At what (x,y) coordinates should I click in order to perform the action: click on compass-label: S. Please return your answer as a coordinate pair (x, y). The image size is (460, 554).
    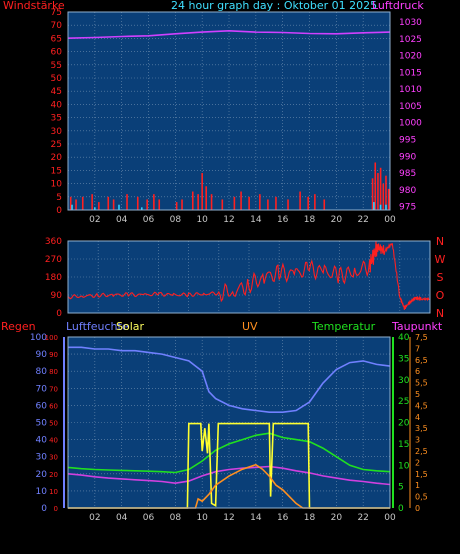
    Looking at the image, I should click on (440, 277).